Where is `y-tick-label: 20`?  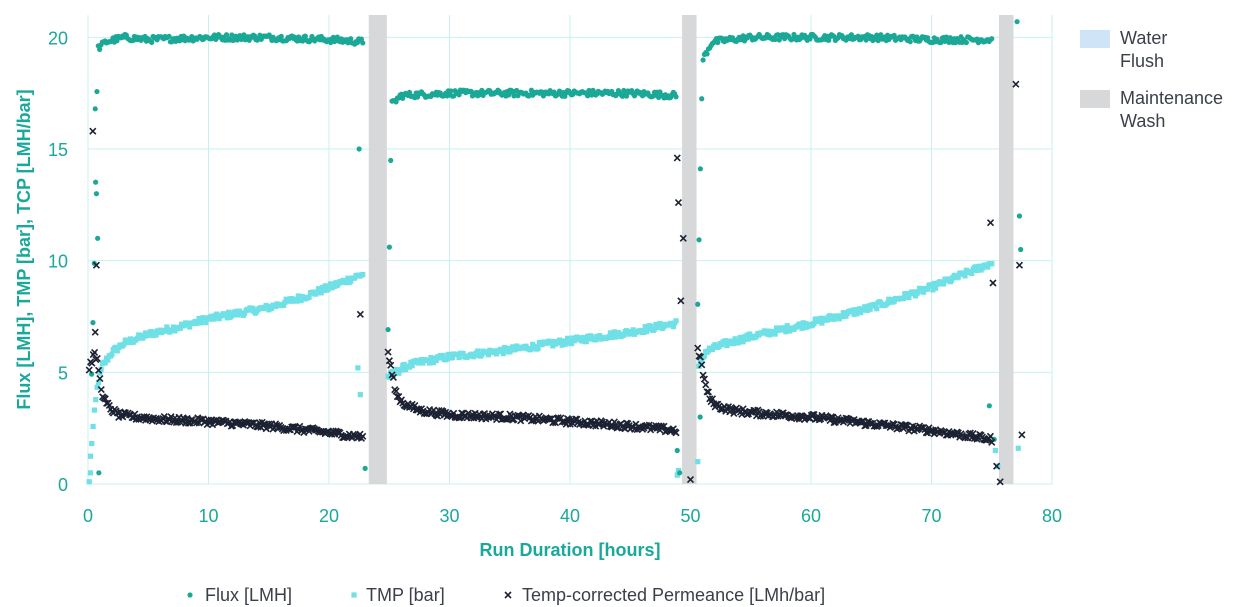
y-tick-label: 20 is located at coordinates (58, 38).